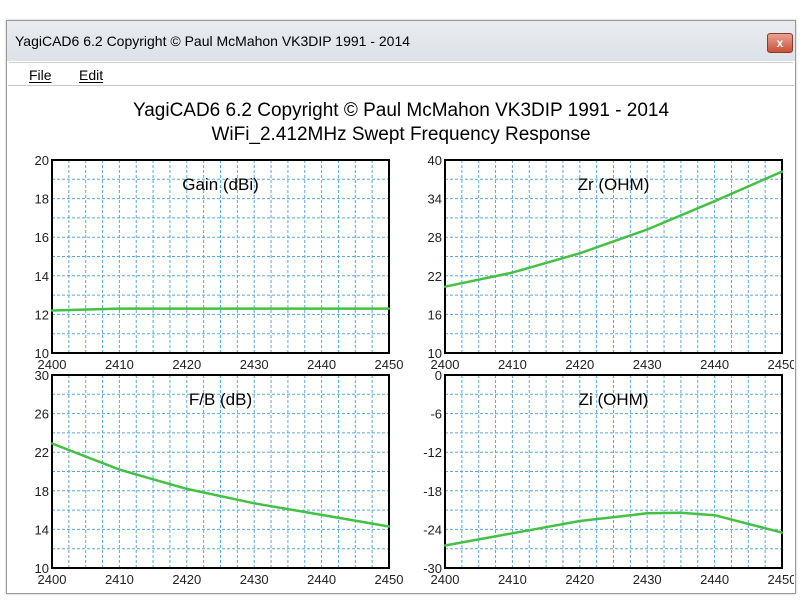 The image size is (800, 601). Describe the element at coordinates (432, 491) in the screenshot. I see `y-tick-label: -18` at that location.